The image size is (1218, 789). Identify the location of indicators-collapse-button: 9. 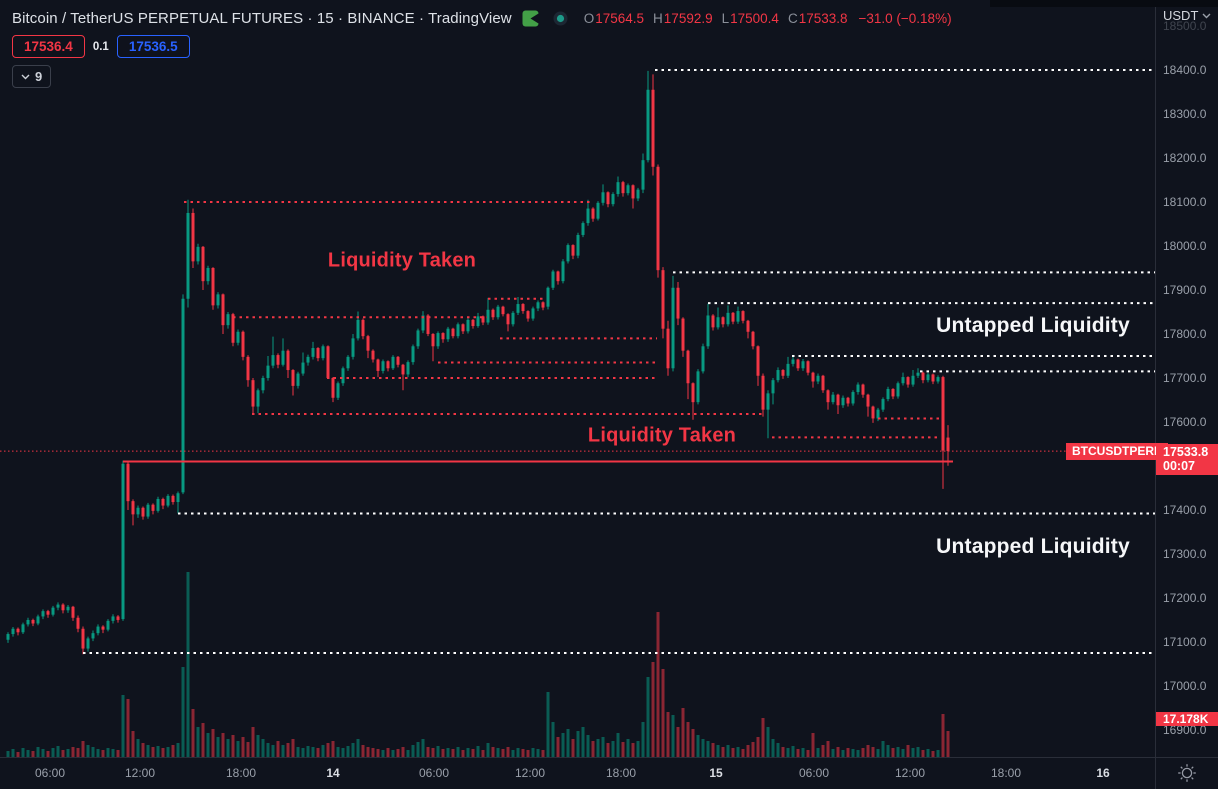
(32, 76).